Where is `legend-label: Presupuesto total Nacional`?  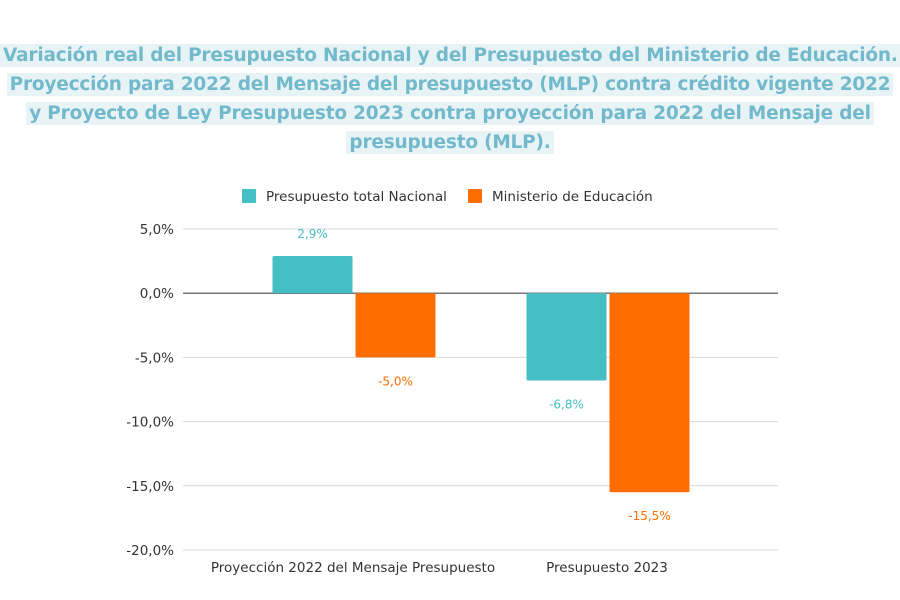
legend-label: Presupuesto total Nacional is located at coordinates (356, 197).